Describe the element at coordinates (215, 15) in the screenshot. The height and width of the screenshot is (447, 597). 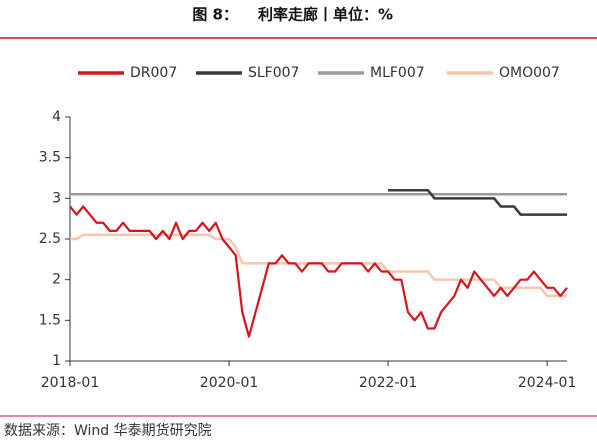
I see `figure-label: 图 8：` at that location.